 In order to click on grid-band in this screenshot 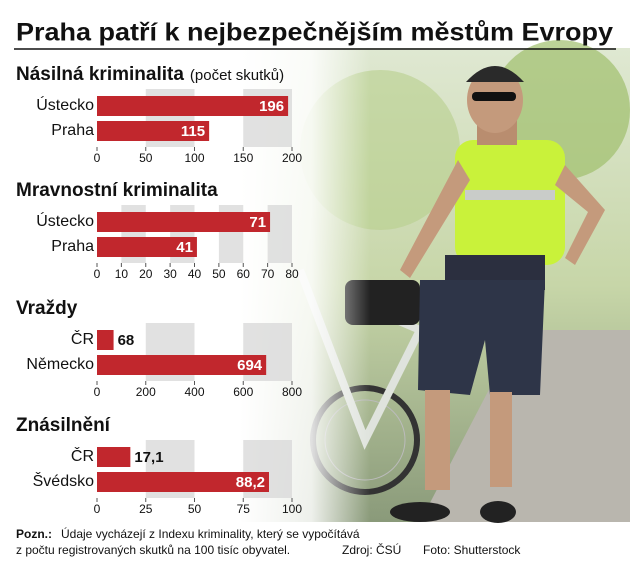, I will do `click(279, 234)`.